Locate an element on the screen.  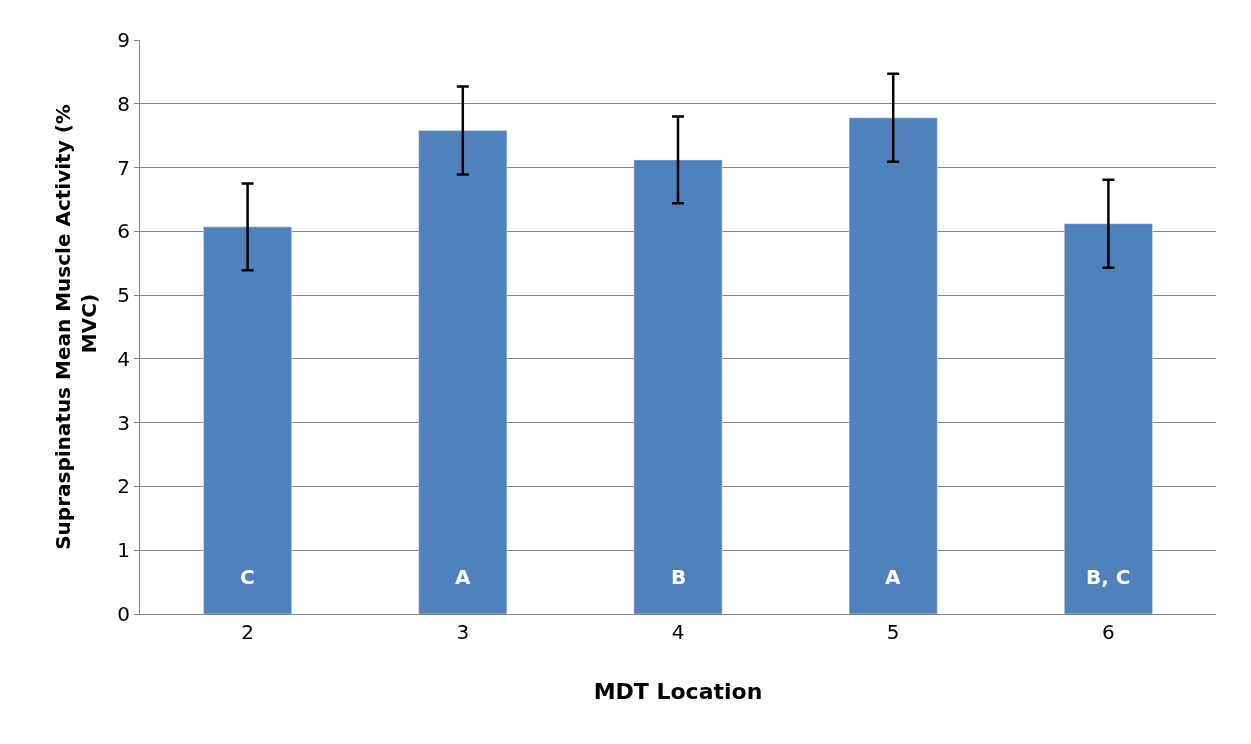
y-tick-label: 2 is located at coordinates (123, 486).